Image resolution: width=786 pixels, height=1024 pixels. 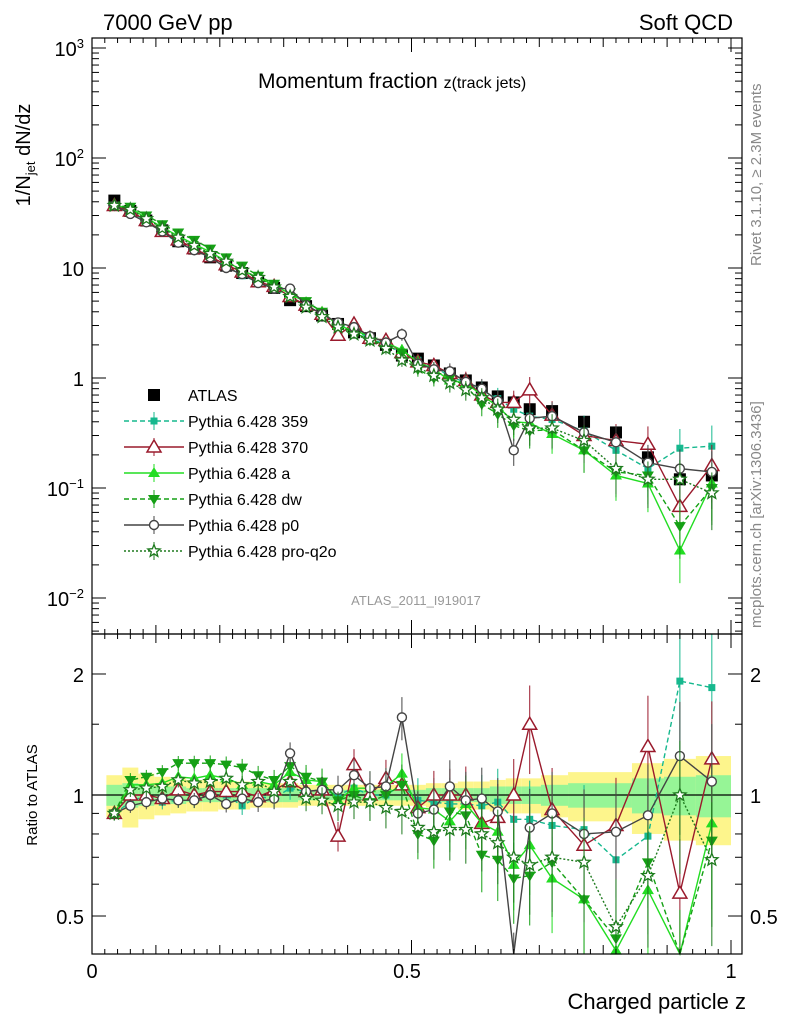 I want to click on legend-item: Pythia 6.428 359, so click(x=216, y=421).